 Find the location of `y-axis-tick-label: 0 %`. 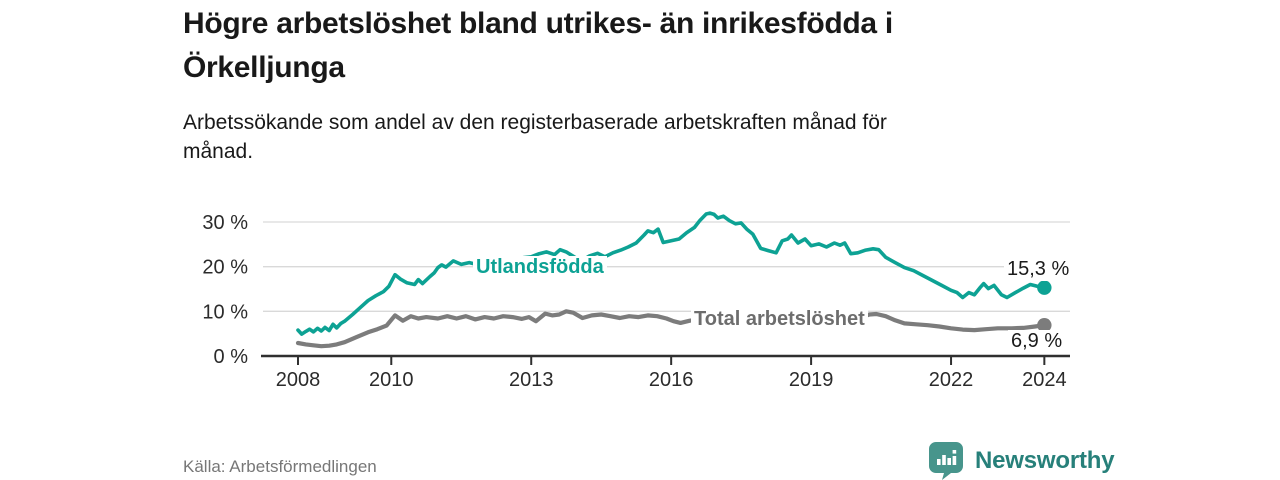

y-axis-tick-label: 0 % is located at coordinates (231, 357).